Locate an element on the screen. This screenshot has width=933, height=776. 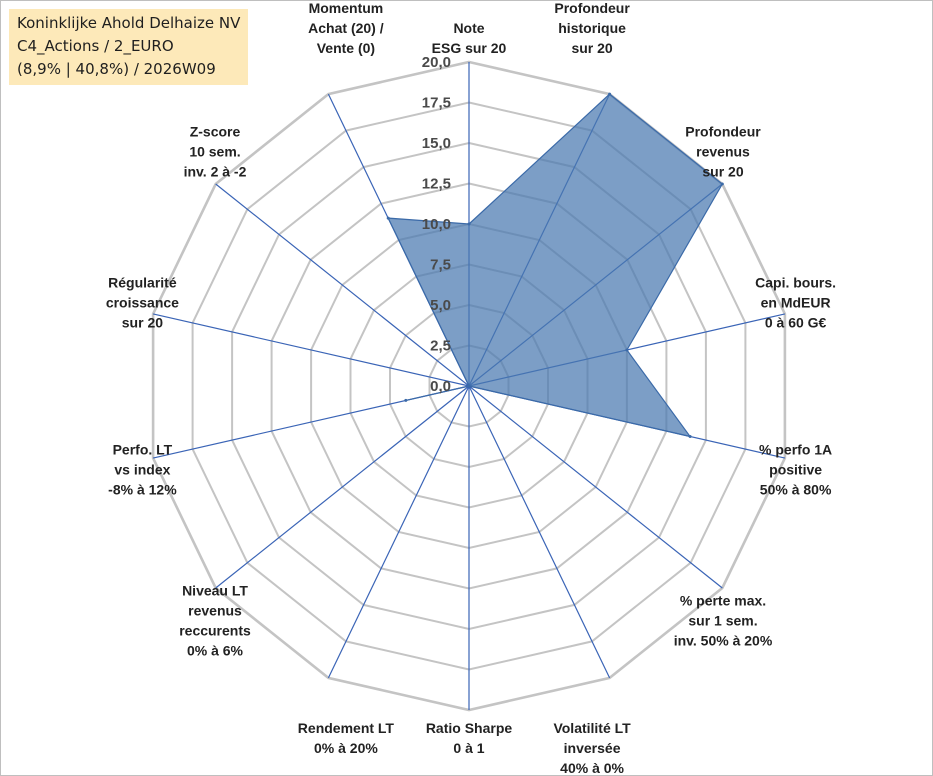
axis-label-line: vs index is located at coordinates (142, 470).